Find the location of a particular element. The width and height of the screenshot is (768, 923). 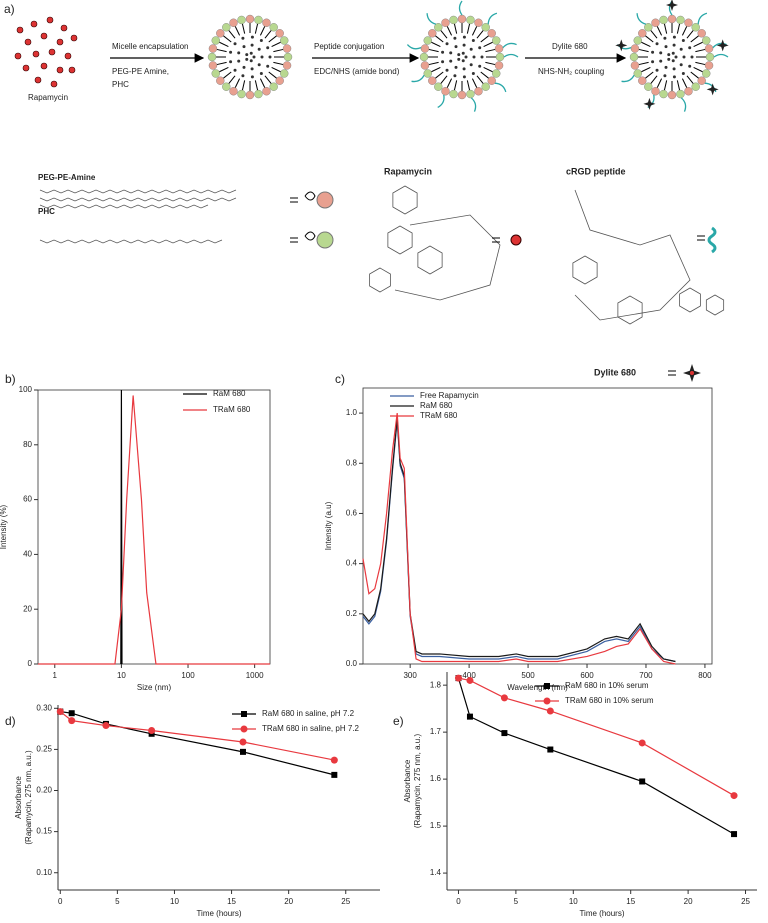

x-tick-label: 500 is located at coordinates (528, 675).